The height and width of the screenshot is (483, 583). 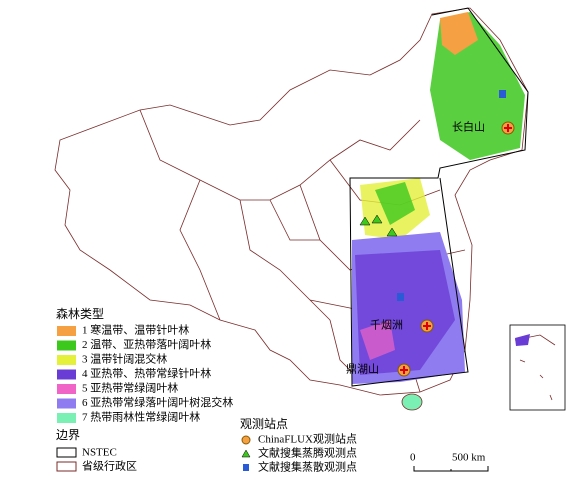 I want to click on site-label: 鼎湖山, so click(x=362, y=369).